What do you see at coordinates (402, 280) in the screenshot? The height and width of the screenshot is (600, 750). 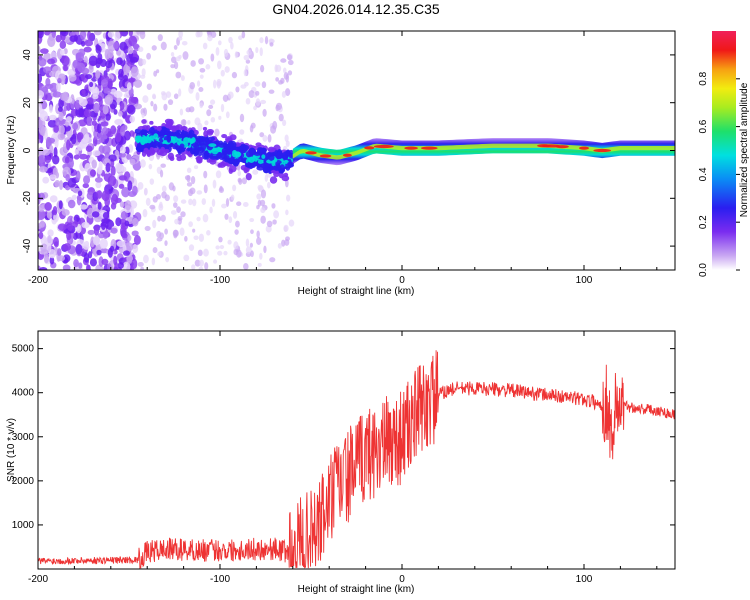 I see `spectrogram-x-tick-label: 0` at bounding box center [402, 280].